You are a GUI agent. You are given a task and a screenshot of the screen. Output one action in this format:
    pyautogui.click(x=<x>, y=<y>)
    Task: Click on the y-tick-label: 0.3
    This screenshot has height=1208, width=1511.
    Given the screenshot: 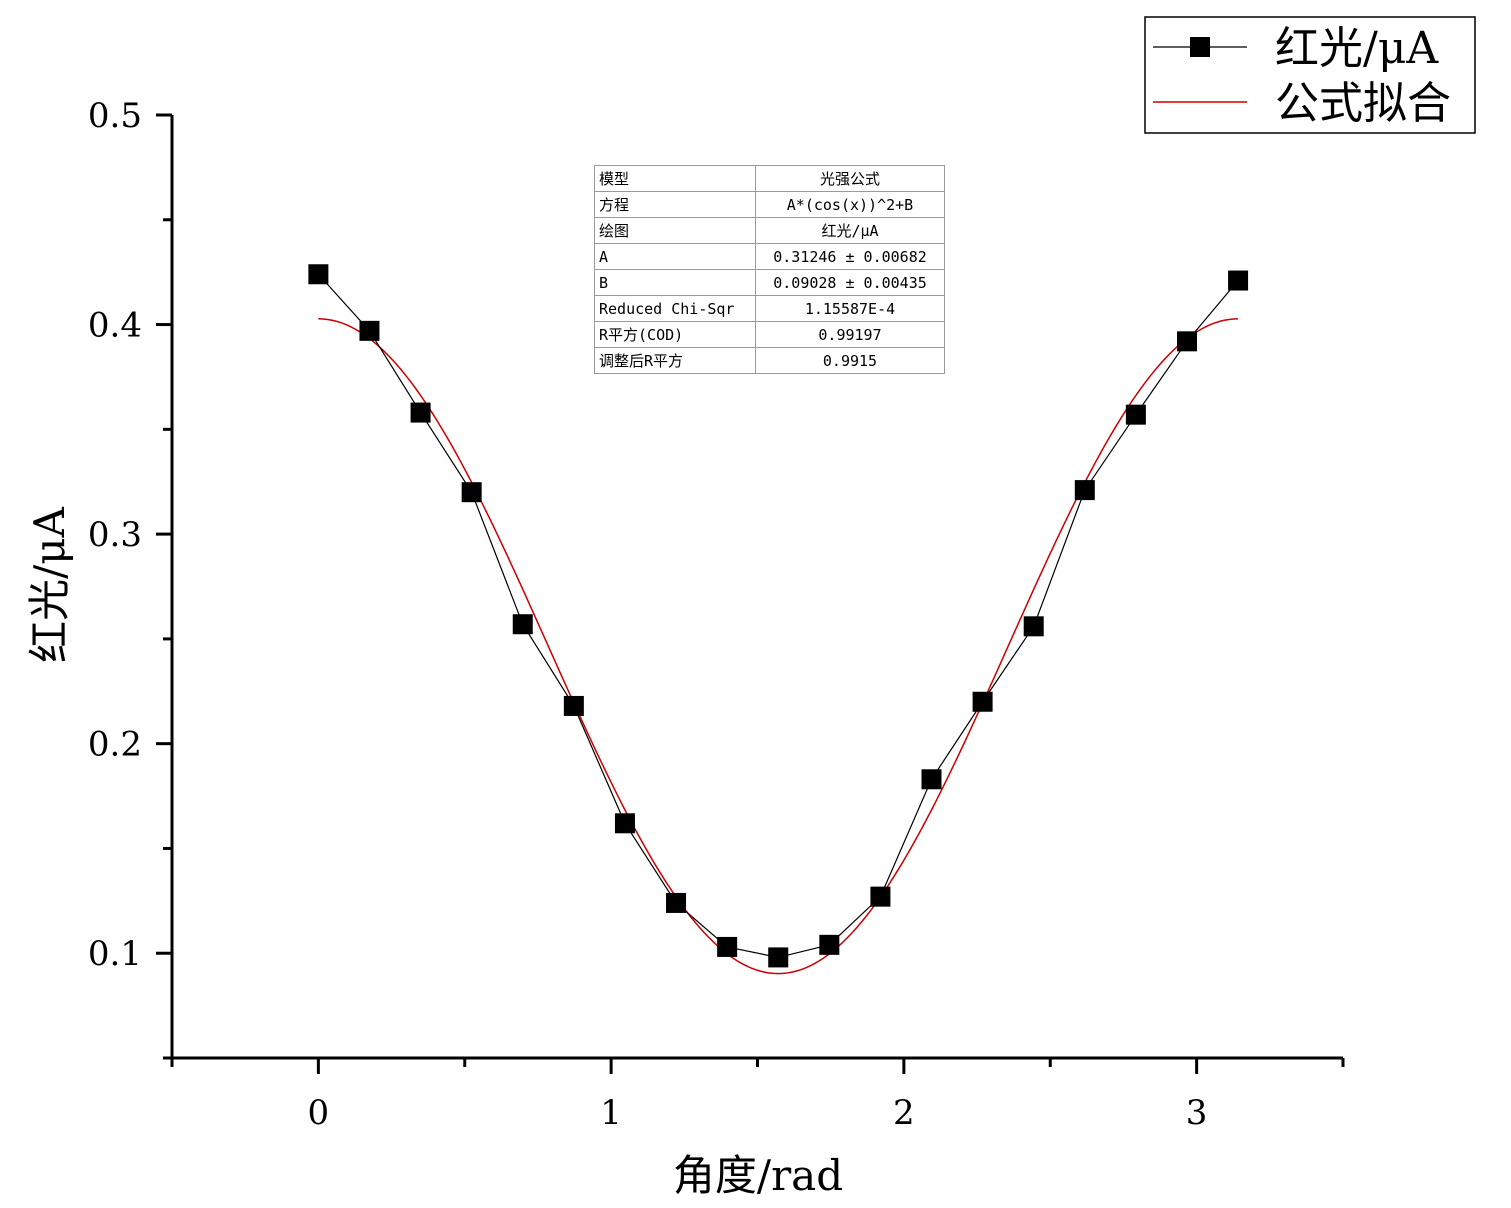 What is the action you would take?
    pyautogui.click(x=115, y=535)
    